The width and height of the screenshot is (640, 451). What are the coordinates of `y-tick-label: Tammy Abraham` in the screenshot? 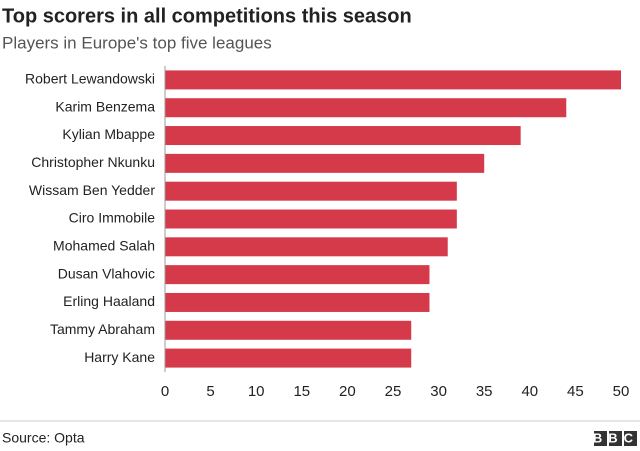 It's located at (102, 329).